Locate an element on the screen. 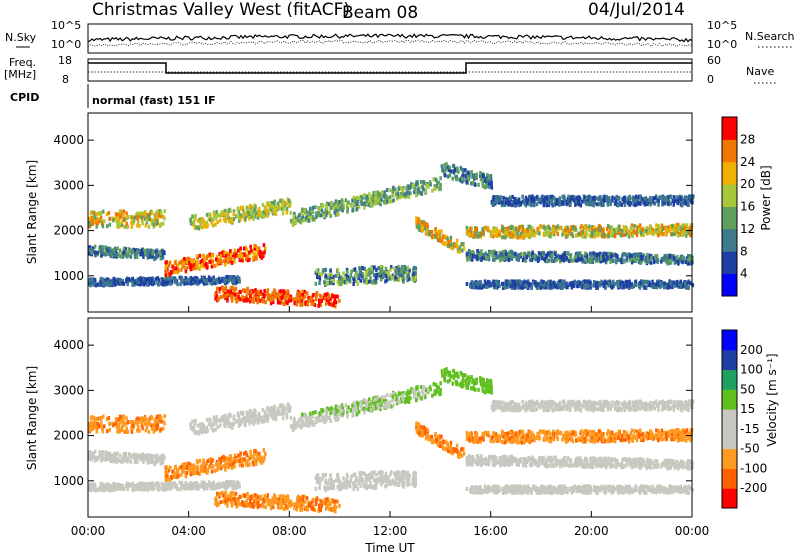 This screenshot has width=800, height=554. colorbar-segment is located at coordinates (729, 240).